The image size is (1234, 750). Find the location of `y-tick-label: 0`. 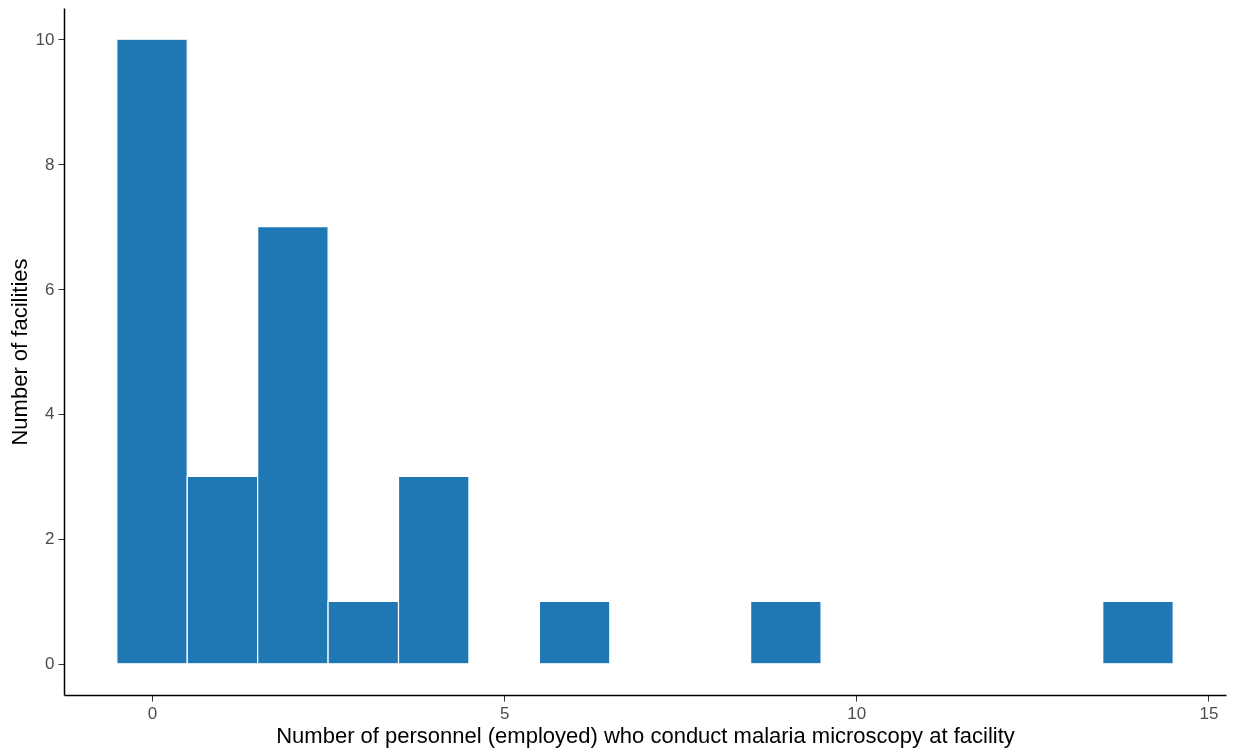

y-tick-label: 0 is located at coordinates (50, 664).